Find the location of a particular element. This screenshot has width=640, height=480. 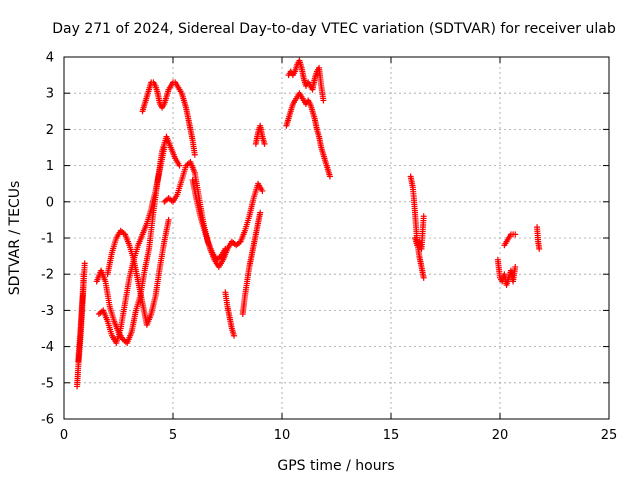

x-tick-label: 25 is located at coordinates (609, 435).